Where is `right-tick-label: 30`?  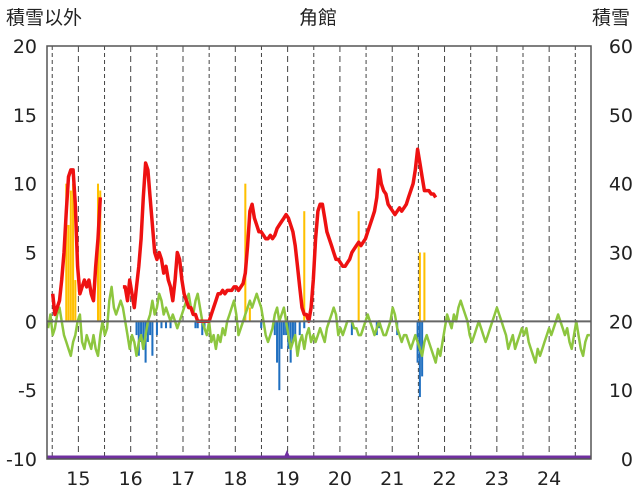 right-tick-label: 30 is located at coordinates (621, 254).